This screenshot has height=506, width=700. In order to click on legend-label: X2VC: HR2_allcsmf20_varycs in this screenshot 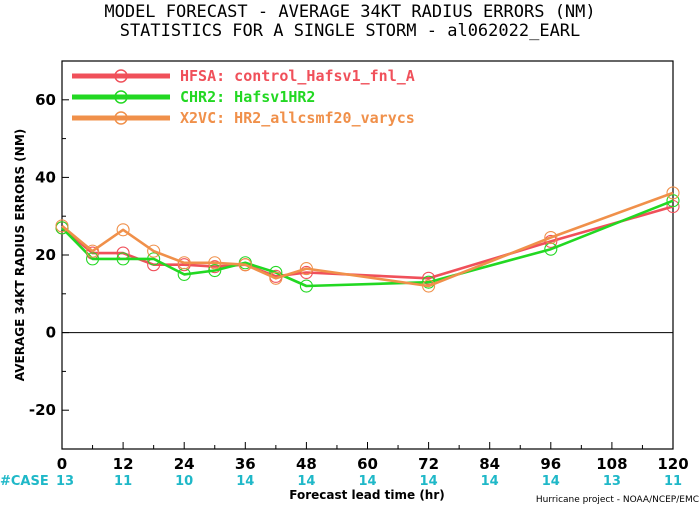, I will do `click(297, 118)`.